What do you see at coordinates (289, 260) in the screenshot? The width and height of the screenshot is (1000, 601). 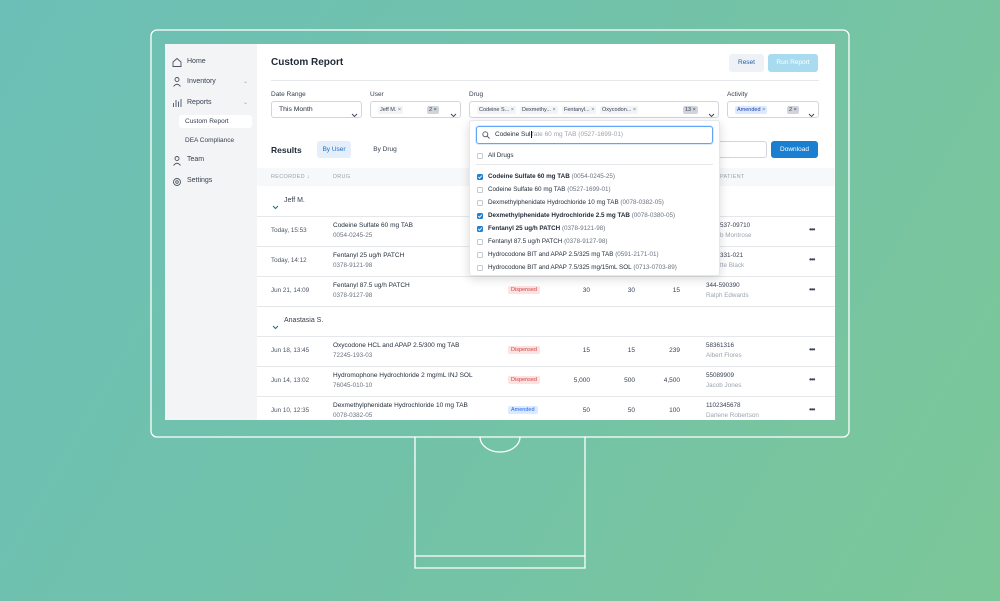 I see `recorded-time: Today, 14:12` at bounding box center [289, 260].